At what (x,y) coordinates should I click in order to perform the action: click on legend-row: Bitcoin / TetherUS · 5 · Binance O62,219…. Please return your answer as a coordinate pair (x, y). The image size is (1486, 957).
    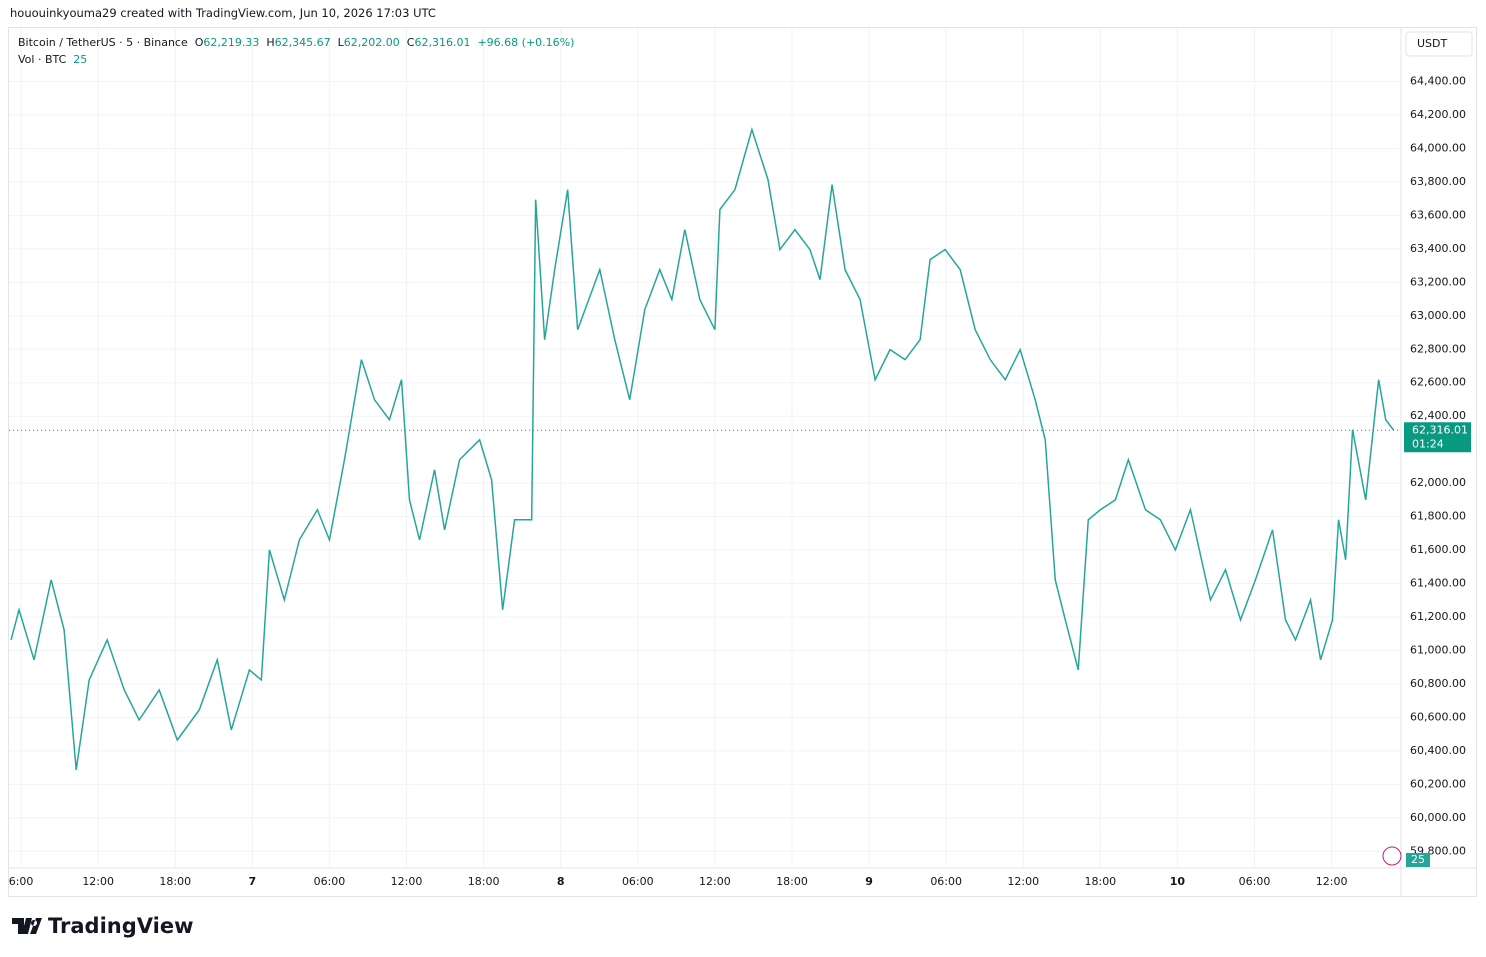
    Looking at the image, I should click on (296, 42).